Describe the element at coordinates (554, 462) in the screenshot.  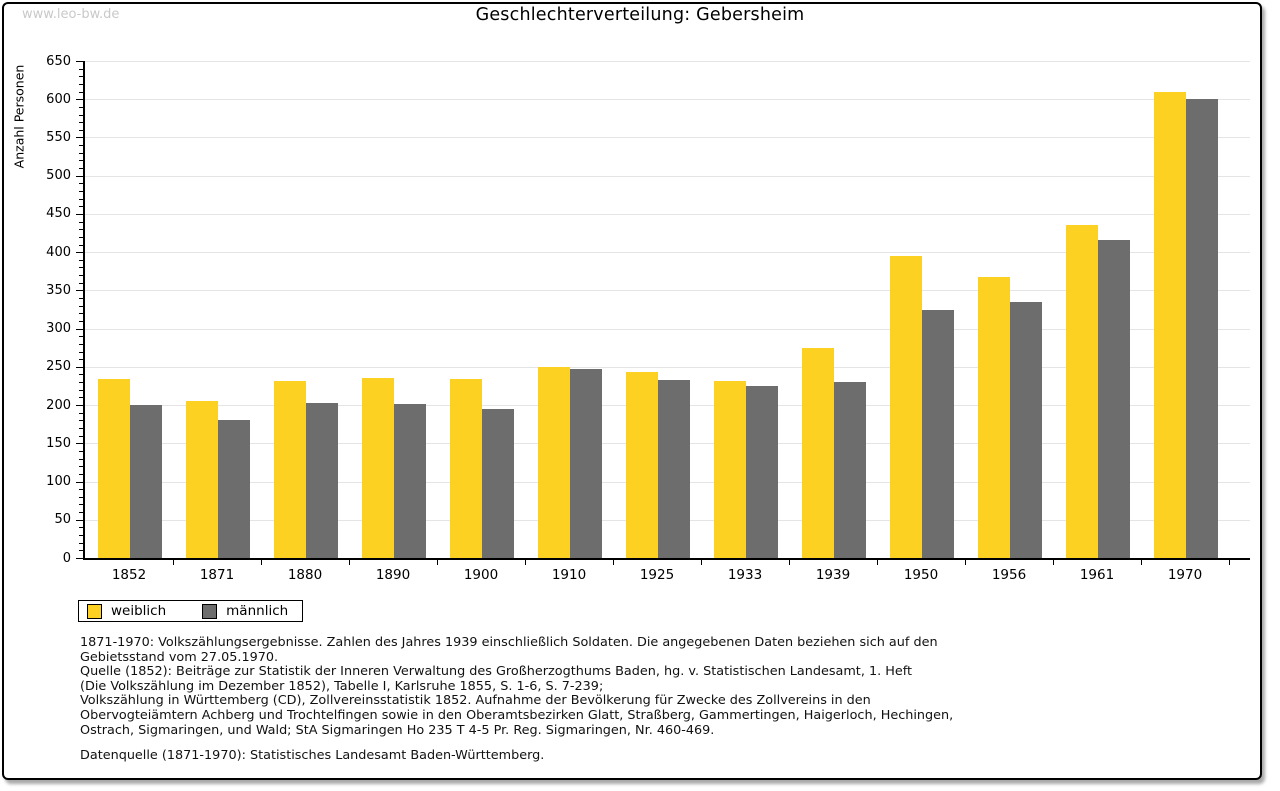
I see `bar-weiblich-1910` at that location.